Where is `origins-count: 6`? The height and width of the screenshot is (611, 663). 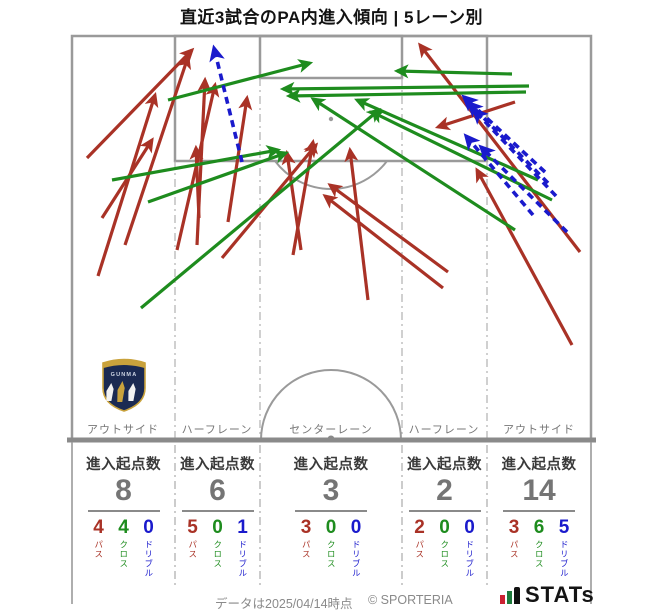 origins-count: 6 is located at coordinates (217, 490).